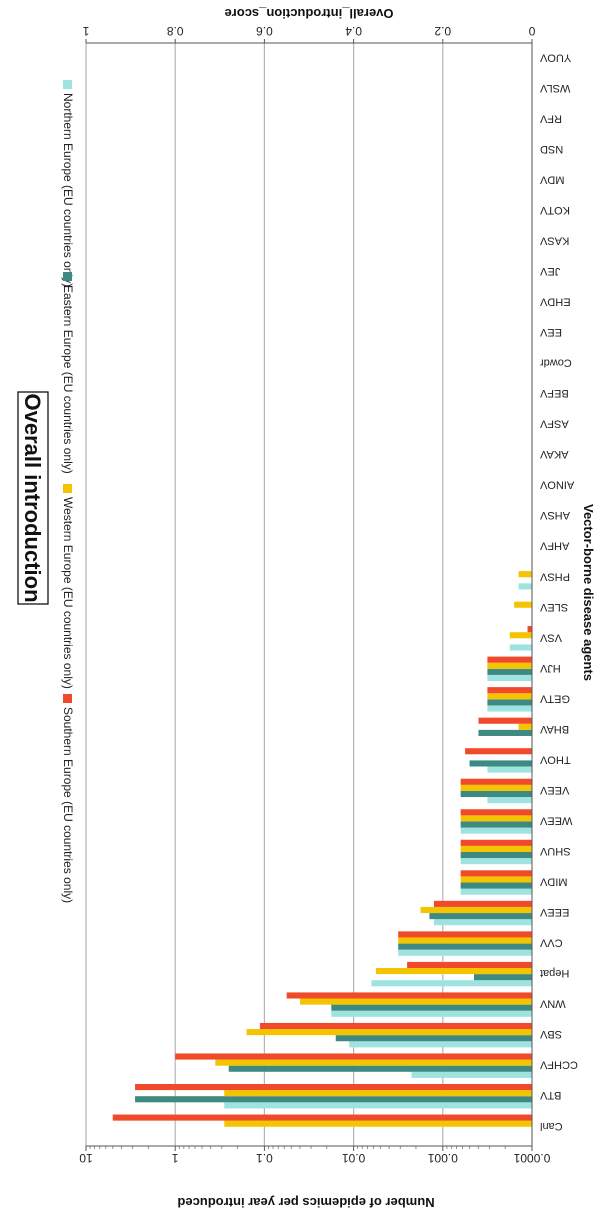 This screenshot has width=606, height=1214. What do you see at coordinates (442, 31) in the screenshot?
I see `y-tick-label: 0.2` at bounding box center [442, 31].